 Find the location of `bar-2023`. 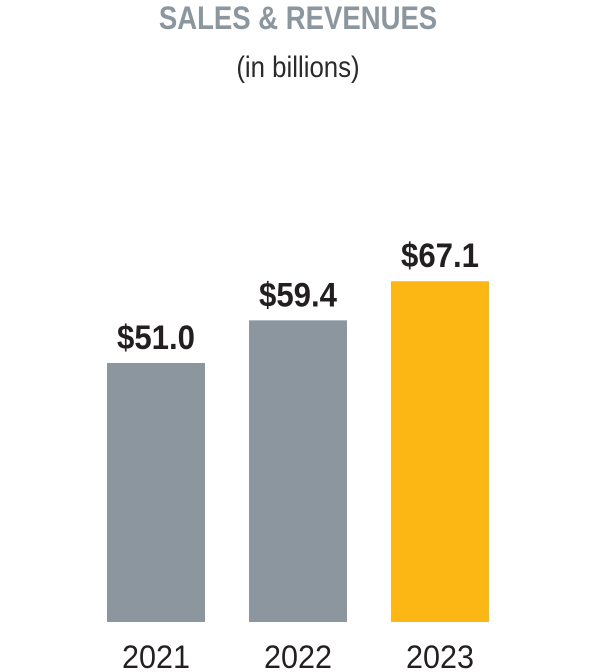

bar-2023 is located at coordinates (440, 451).